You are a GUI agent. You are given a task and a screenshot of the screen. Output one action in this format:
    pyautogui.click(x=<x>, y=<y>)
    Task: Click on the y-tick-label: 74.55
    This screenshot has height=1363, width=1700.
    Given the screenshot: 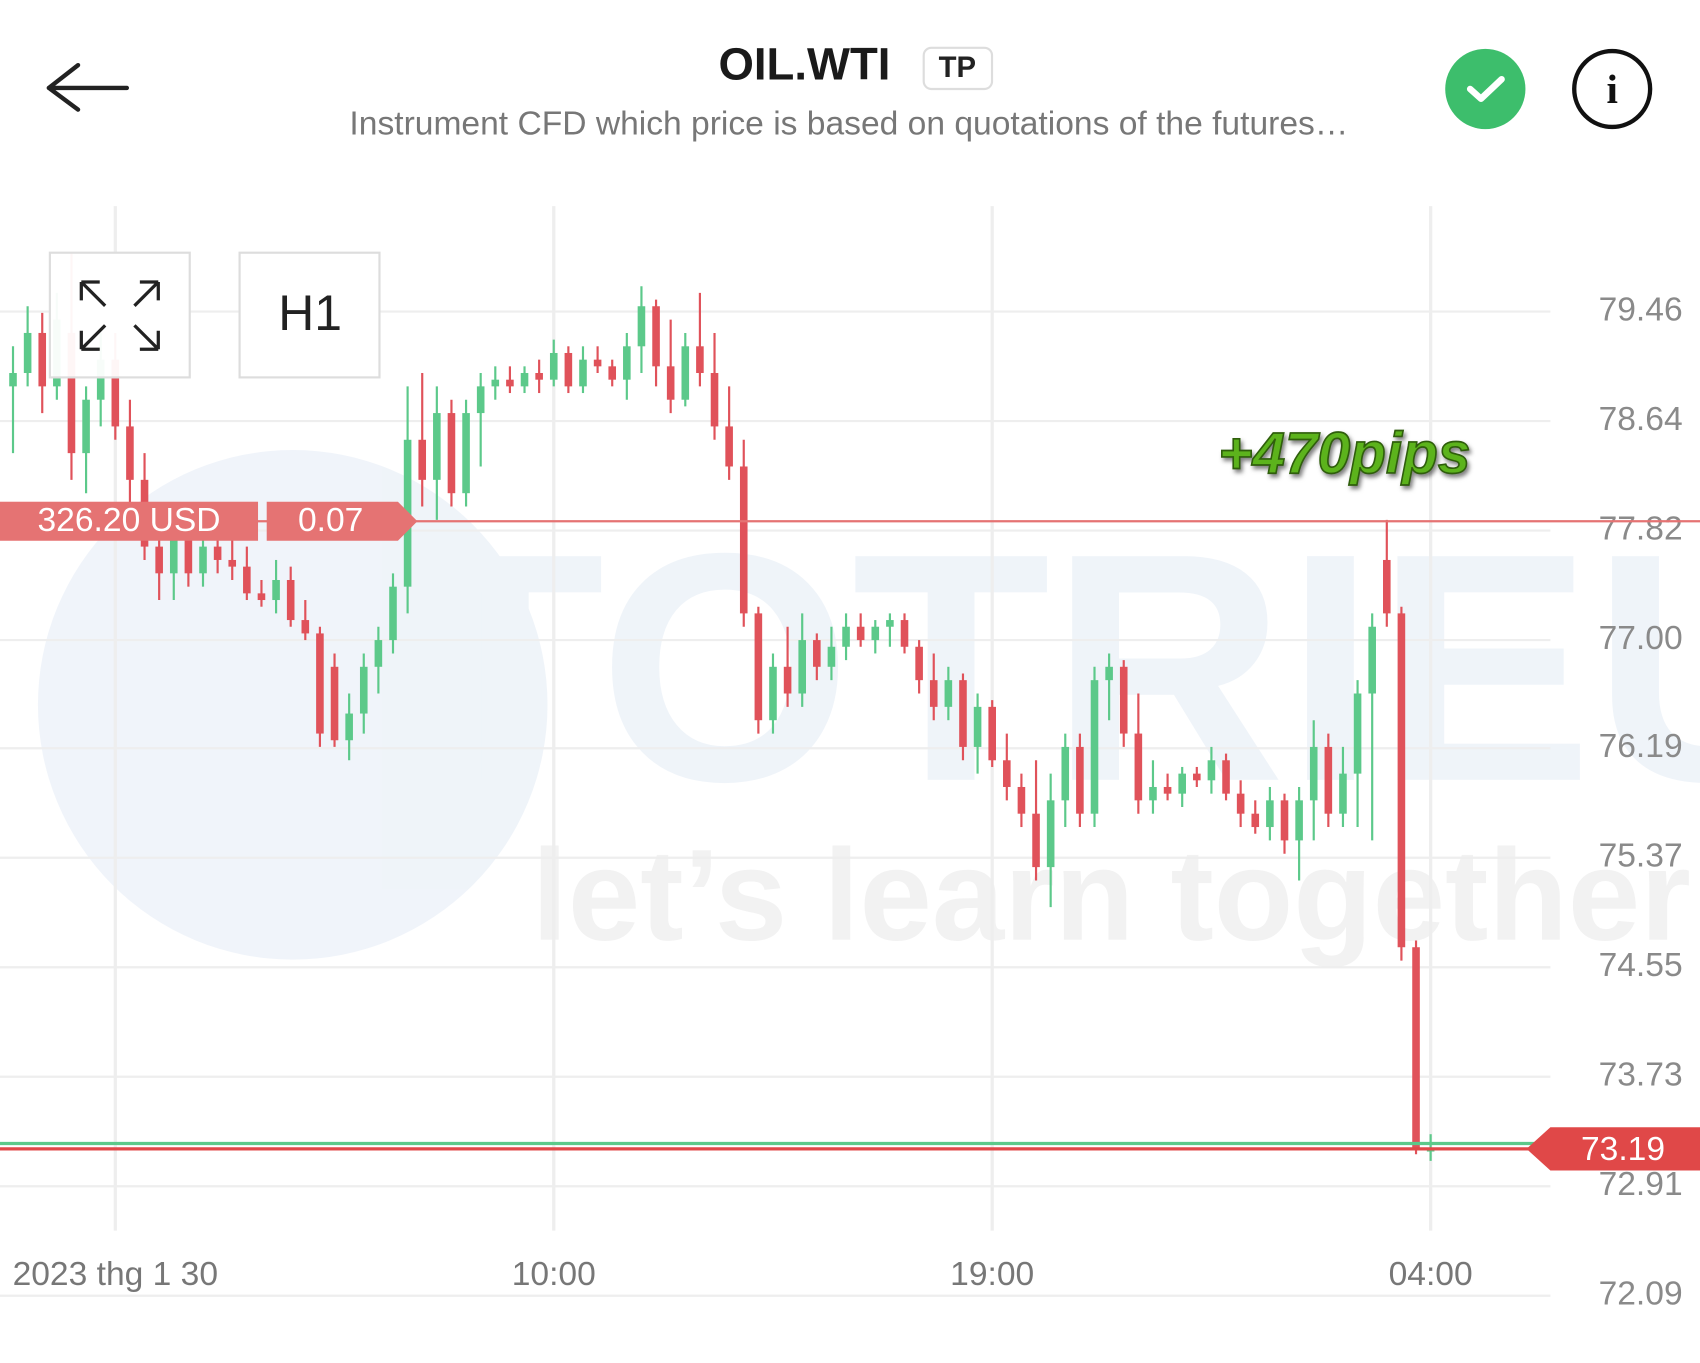 What is the action you would take?
    pyautogui.click(x=1641, y=965)
    